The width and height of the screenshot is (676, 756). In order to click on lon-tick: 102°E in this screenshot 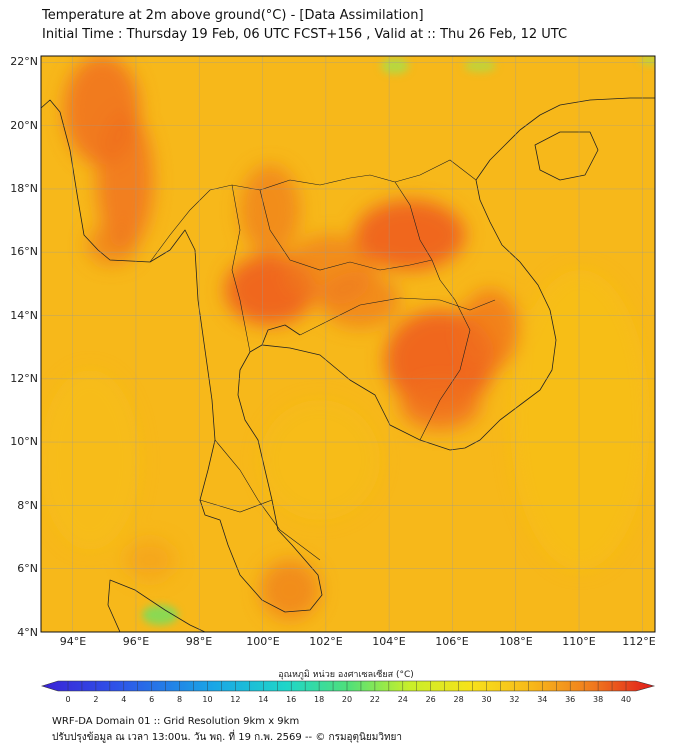, I will do `click(325, 641)`.